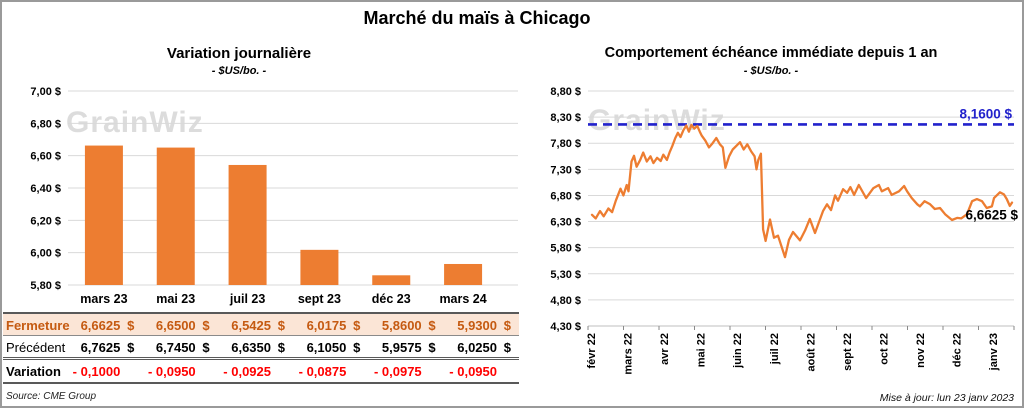 This screenshot has width=1024, height=408. I want to click on table-cell: - 0,0925, so click(255, 371).